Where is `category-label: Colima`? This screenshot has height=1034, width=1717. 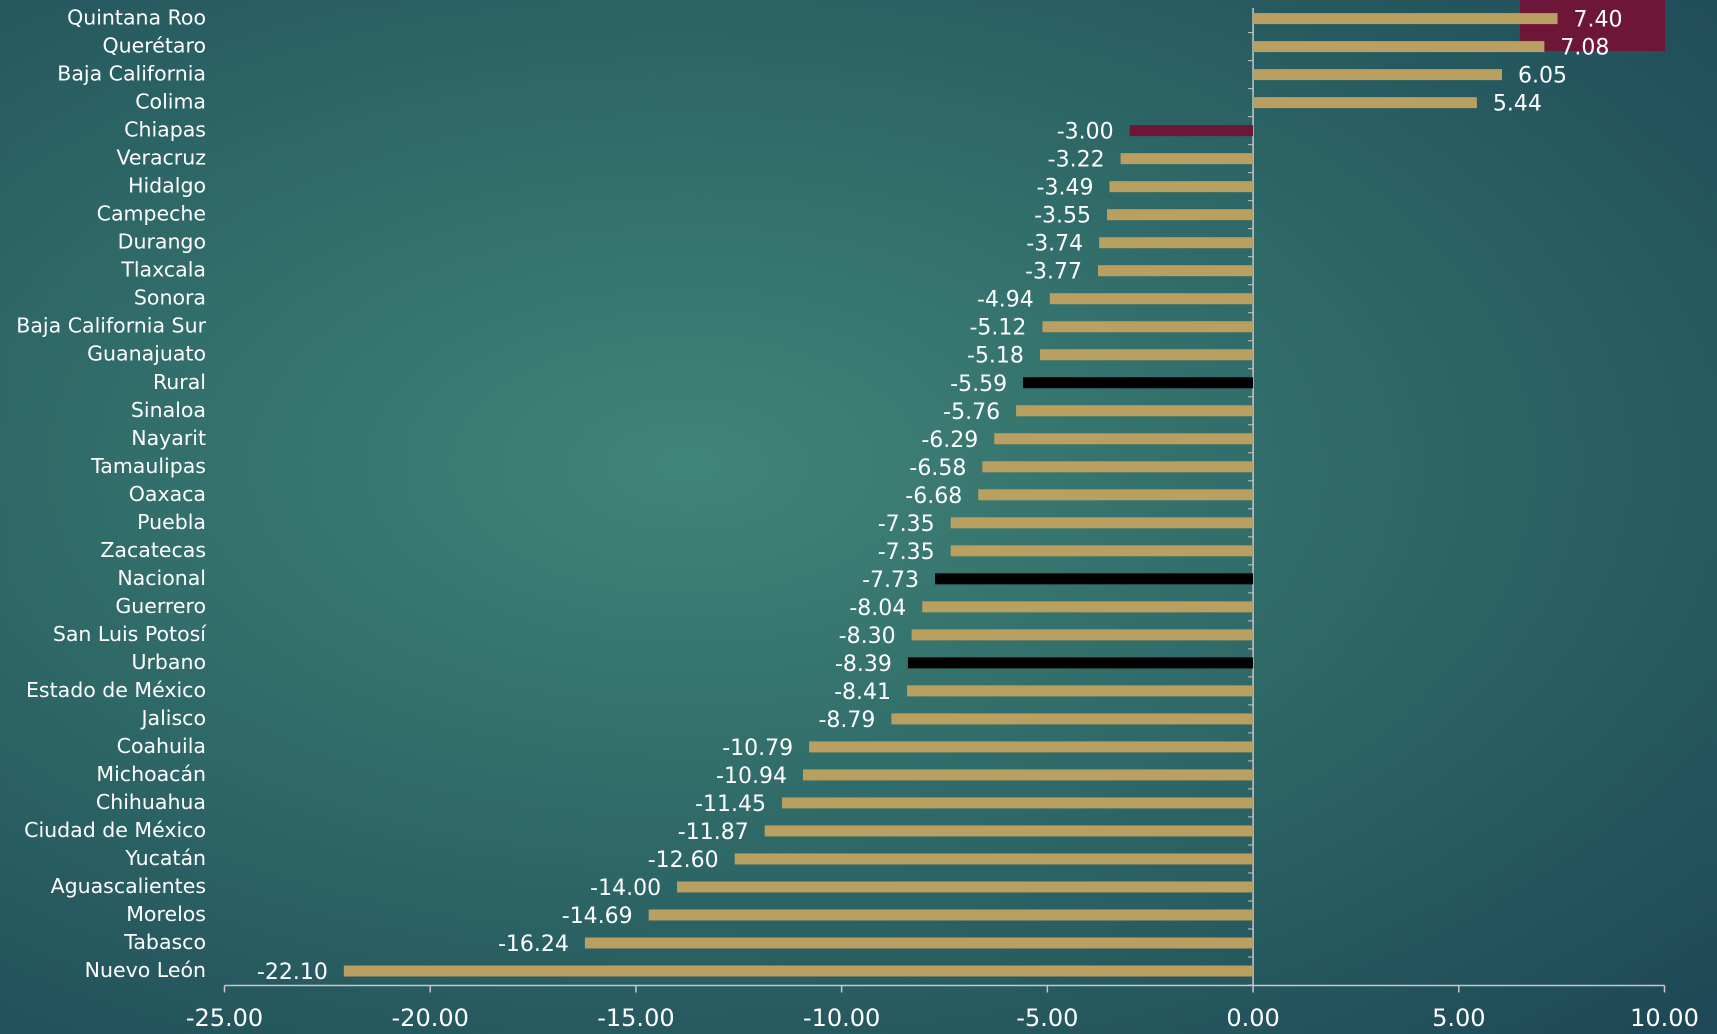 category-label: Colima is located at coordinates (170, 102).